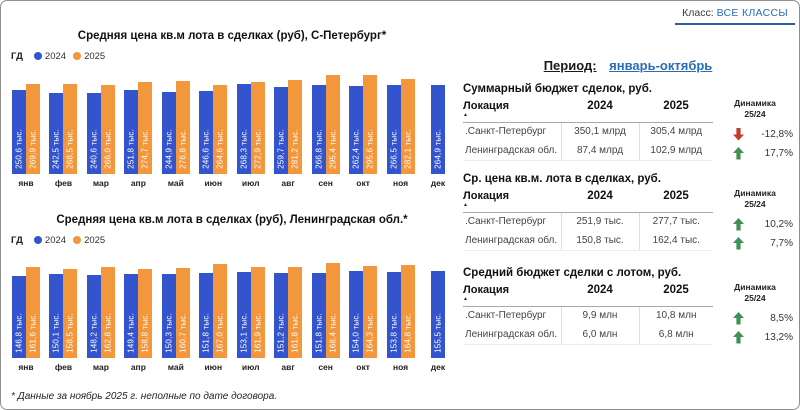 The height and width of the screenshot is (410, 800). What do you see at coordinates (755, 110) in the screenshot?
I see `dynamics-header: Динамика 25/24` at bounding box center [755, 110].